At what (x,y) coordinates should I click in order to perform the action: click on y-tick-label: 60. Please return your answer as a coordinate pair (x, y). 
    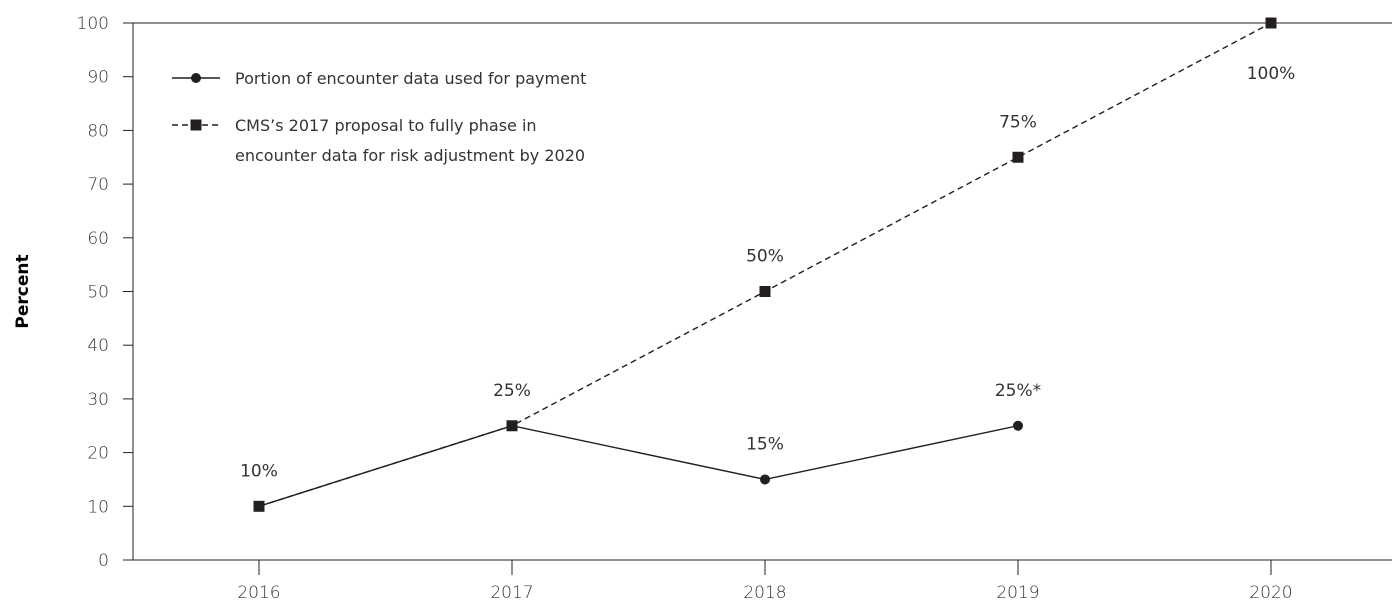
    Looking at the image, I should click on (98, 239).